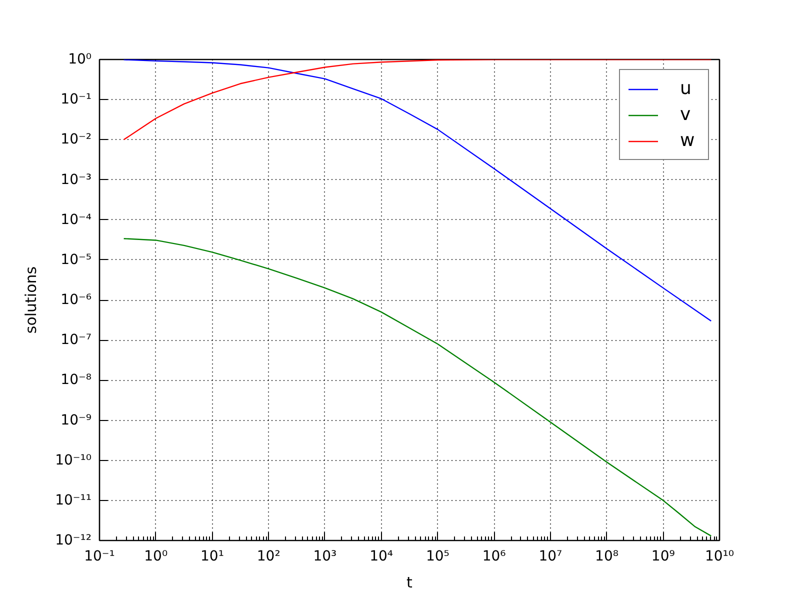 The width and height of the screenshot is (800, 600). What do you see at coordinates (73, 460) in the screenshot?
I see `y-tick-label: 10⁻¹⁰` at bounding box center [73, 460].